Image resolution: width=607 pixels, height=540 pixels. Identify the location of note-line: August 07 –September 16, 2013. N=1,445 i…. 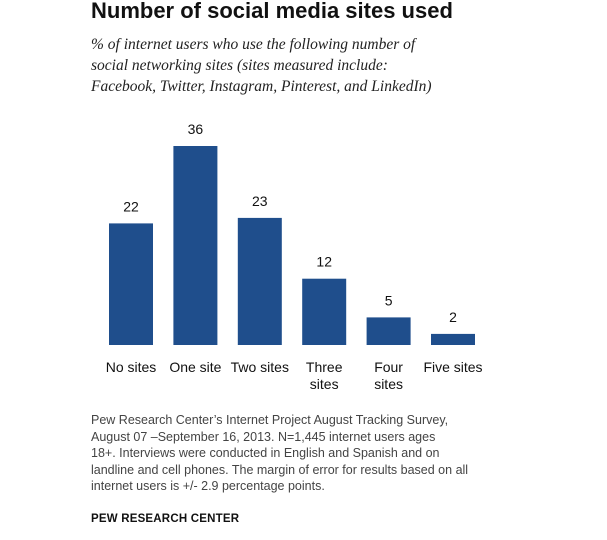
(263, 436).